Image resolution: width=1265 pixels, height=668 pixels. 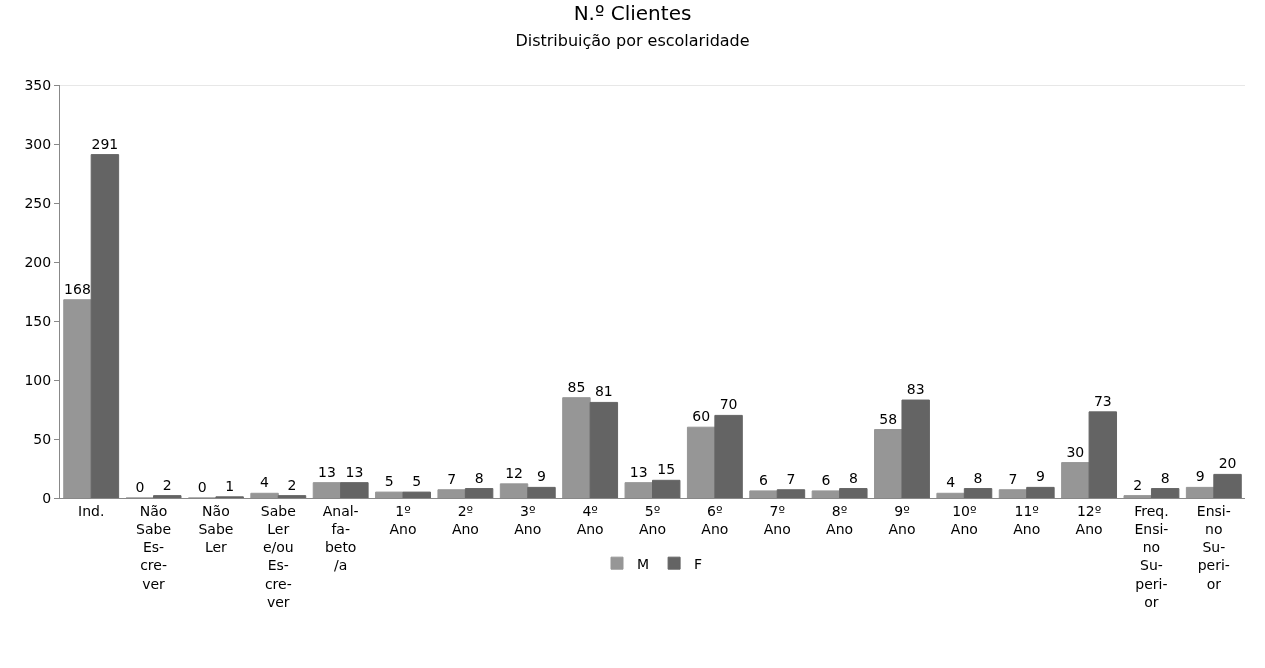 What do you see at coordinates (47, 497) in the screenshot?
I see `y-tick-label: 0` at bounding box center [47, 497].